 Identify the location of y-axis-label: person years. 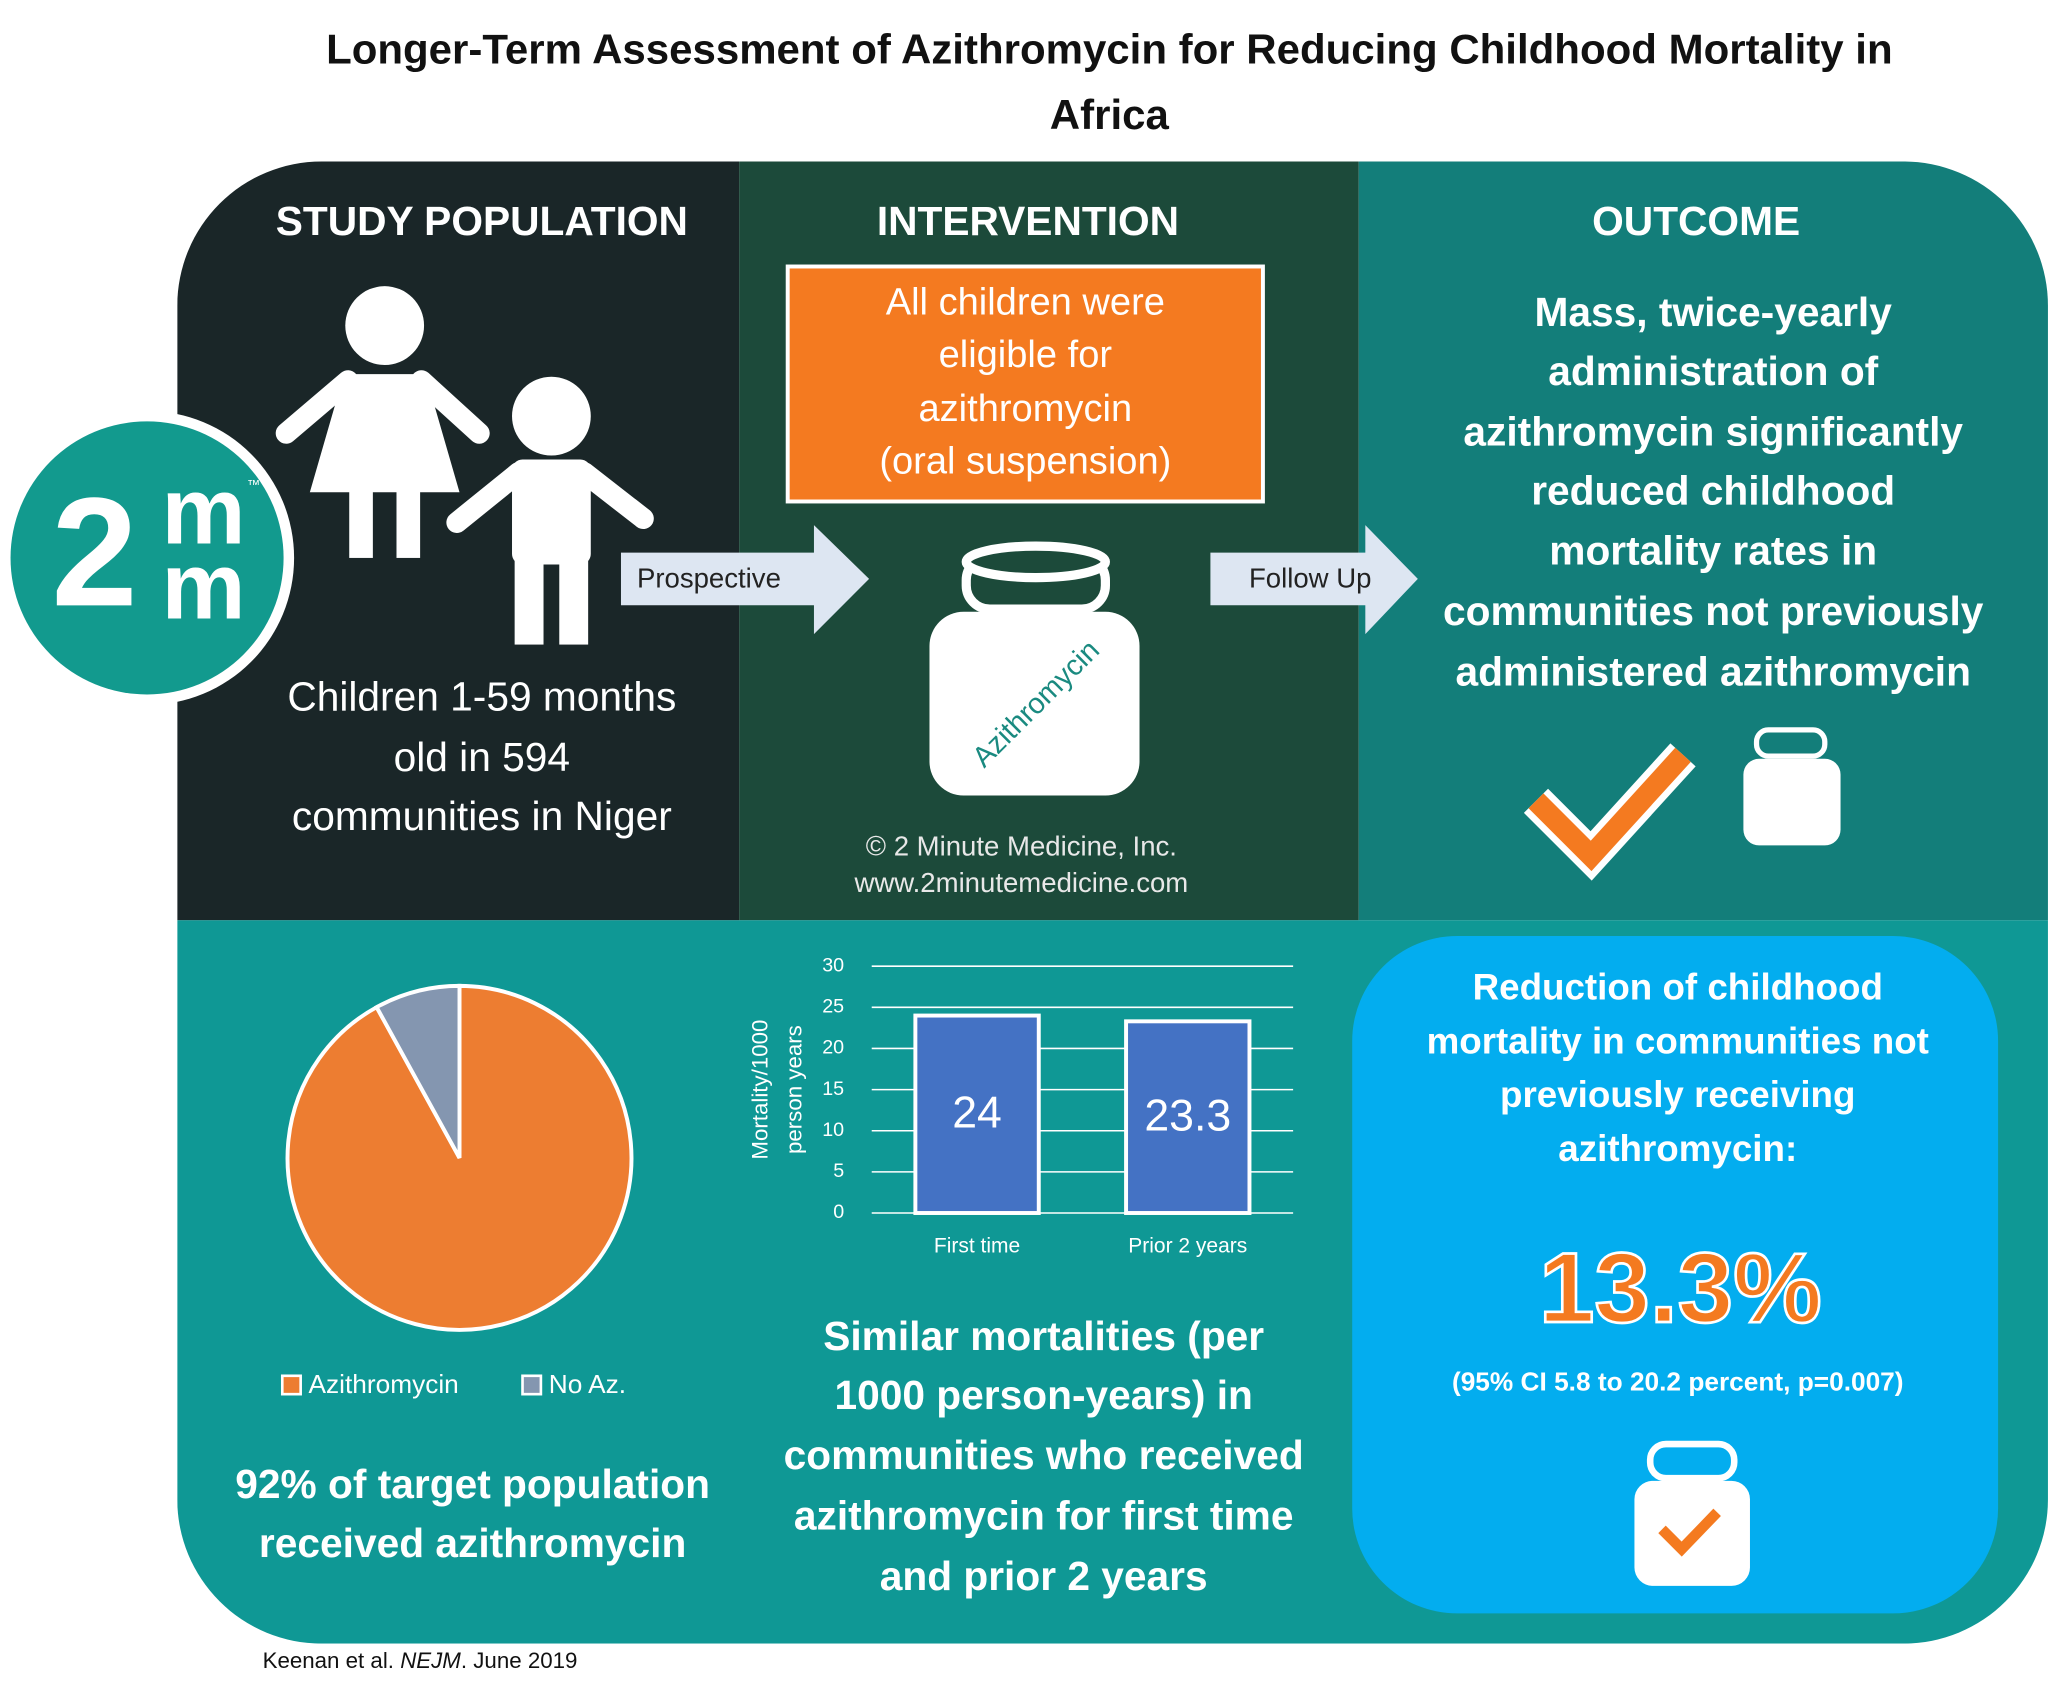
(793, 1089).